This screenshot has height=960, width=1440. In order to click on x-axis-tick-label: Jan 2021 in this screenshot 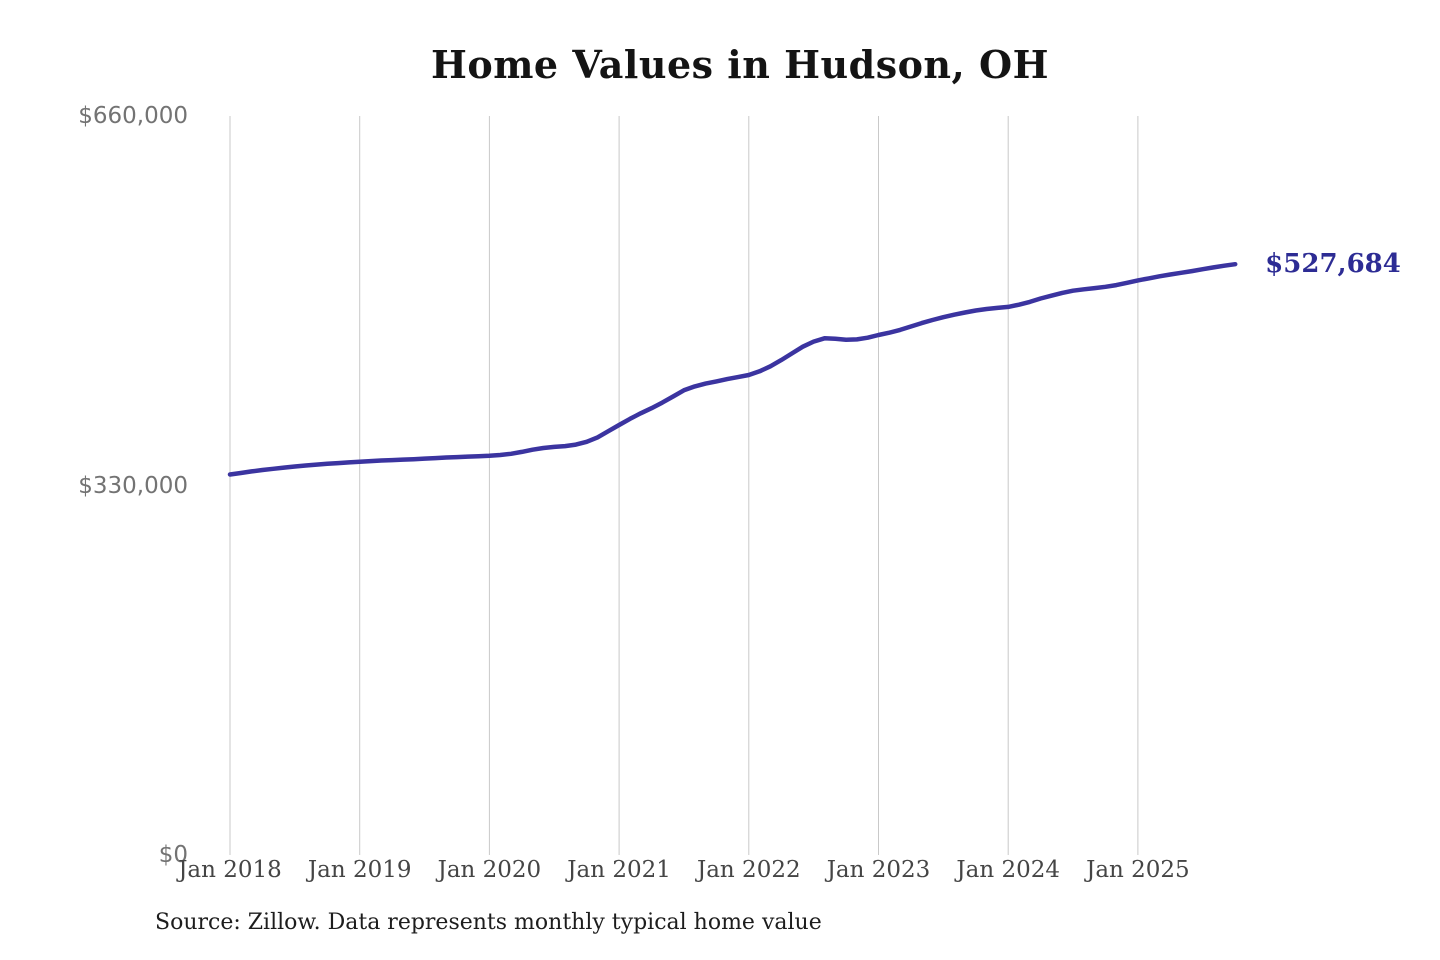, I will do `click(619, 870)`.